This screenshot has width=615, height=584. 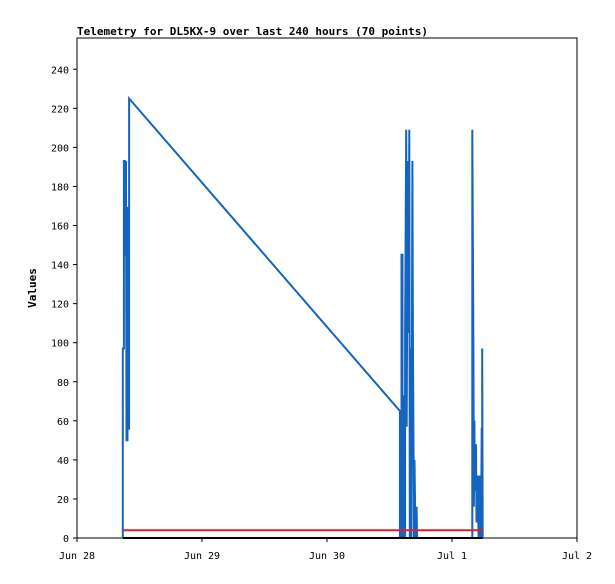 I want to click on x-tick-label: Jun 29, so click(x=202, y=556).